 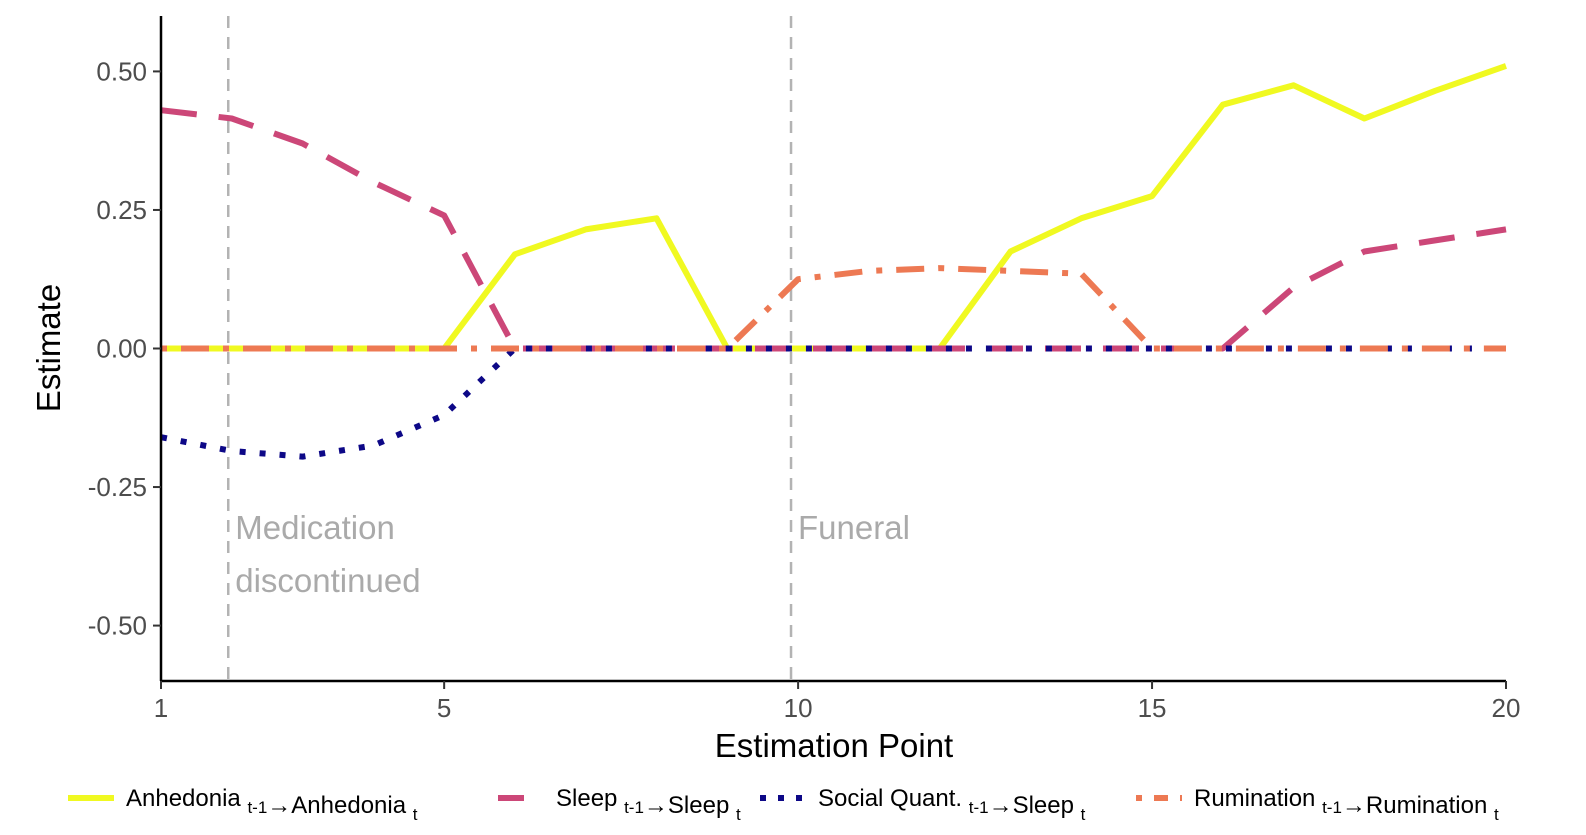 I want to click on legend-label: Anhedonia t-1→Anhedonia t, so click(x=272, y=804).